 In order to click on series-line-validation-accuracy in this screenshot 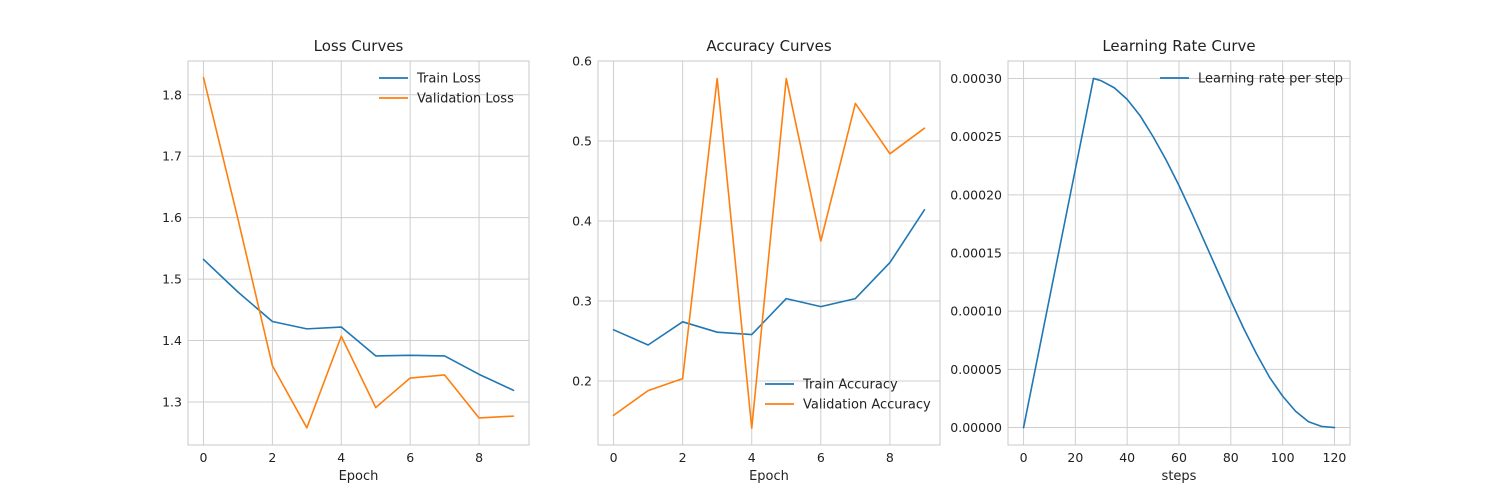, I will do `click(769, 253)`.